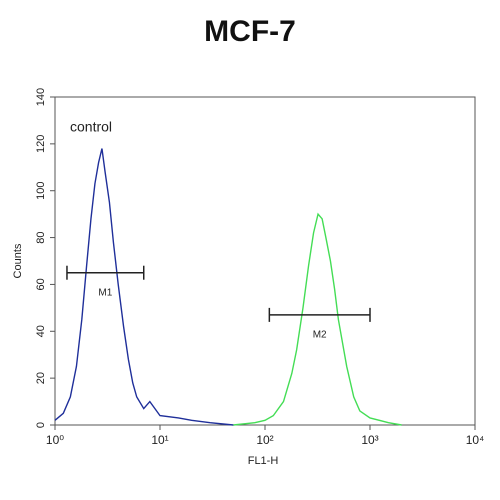 The image size is (500, 500). Describe the element at coordinates (159, 440) in the screenshot. I see `x-tick-label: 10¹` at that location.